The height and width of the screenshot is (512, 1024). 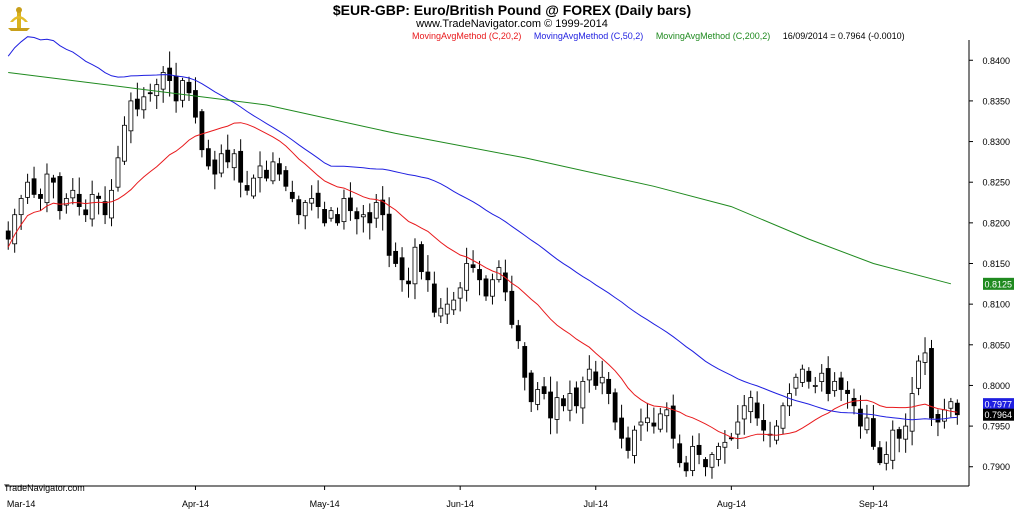 What do you see at coordinates (996, 61) in the screenshot?
I see `y-tick-label: 0.8400` at bounding box center [996, 61].